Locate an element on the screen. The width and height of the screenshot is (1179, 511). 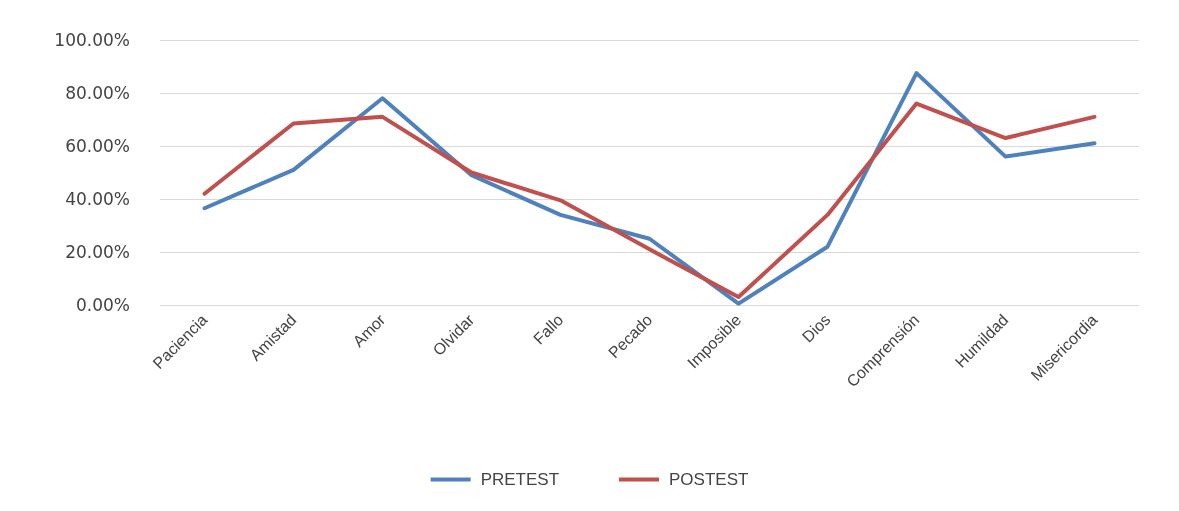
y-tick-label: 80.00% is located at coordinates (97, 93).